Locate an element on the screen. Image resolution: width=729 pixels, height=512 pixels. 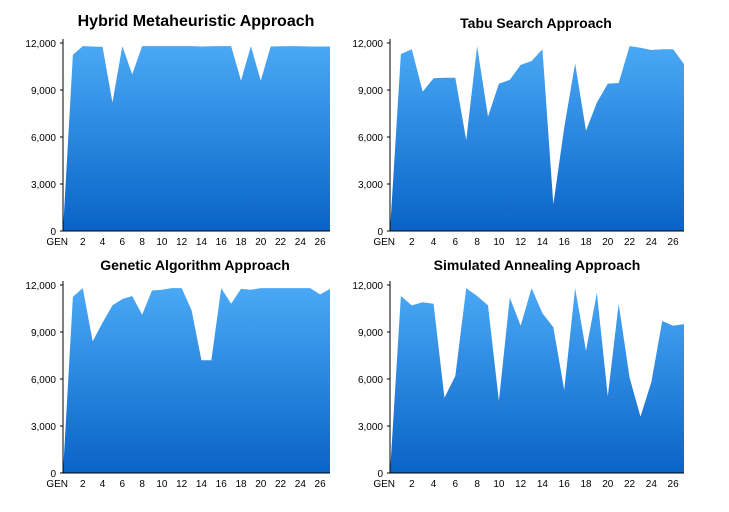
chart-title: Genetic Algorithm Approach is located at coordinates (195, 265).